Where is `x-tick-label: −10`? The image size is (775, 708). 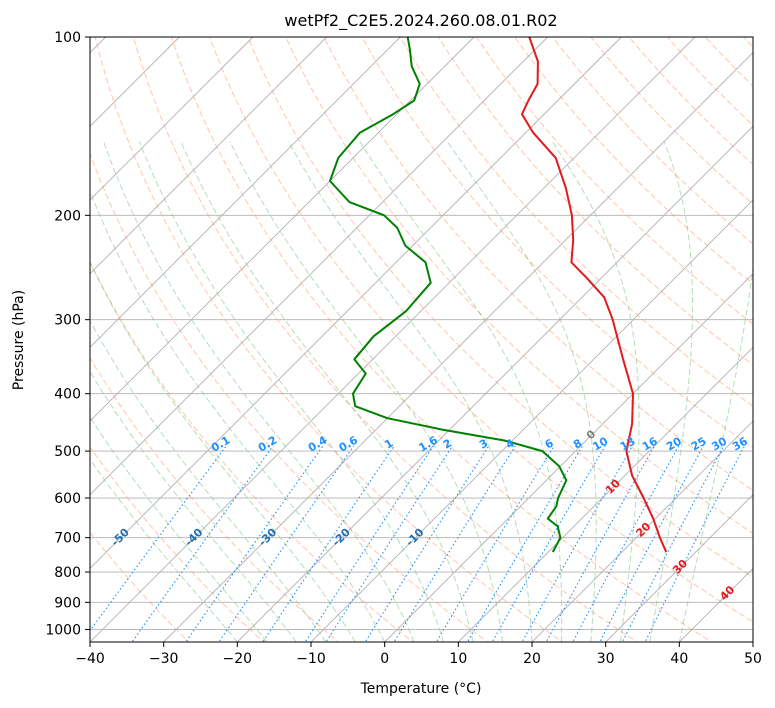
x-tick-label: −10 is located at coordinates (311, 659).